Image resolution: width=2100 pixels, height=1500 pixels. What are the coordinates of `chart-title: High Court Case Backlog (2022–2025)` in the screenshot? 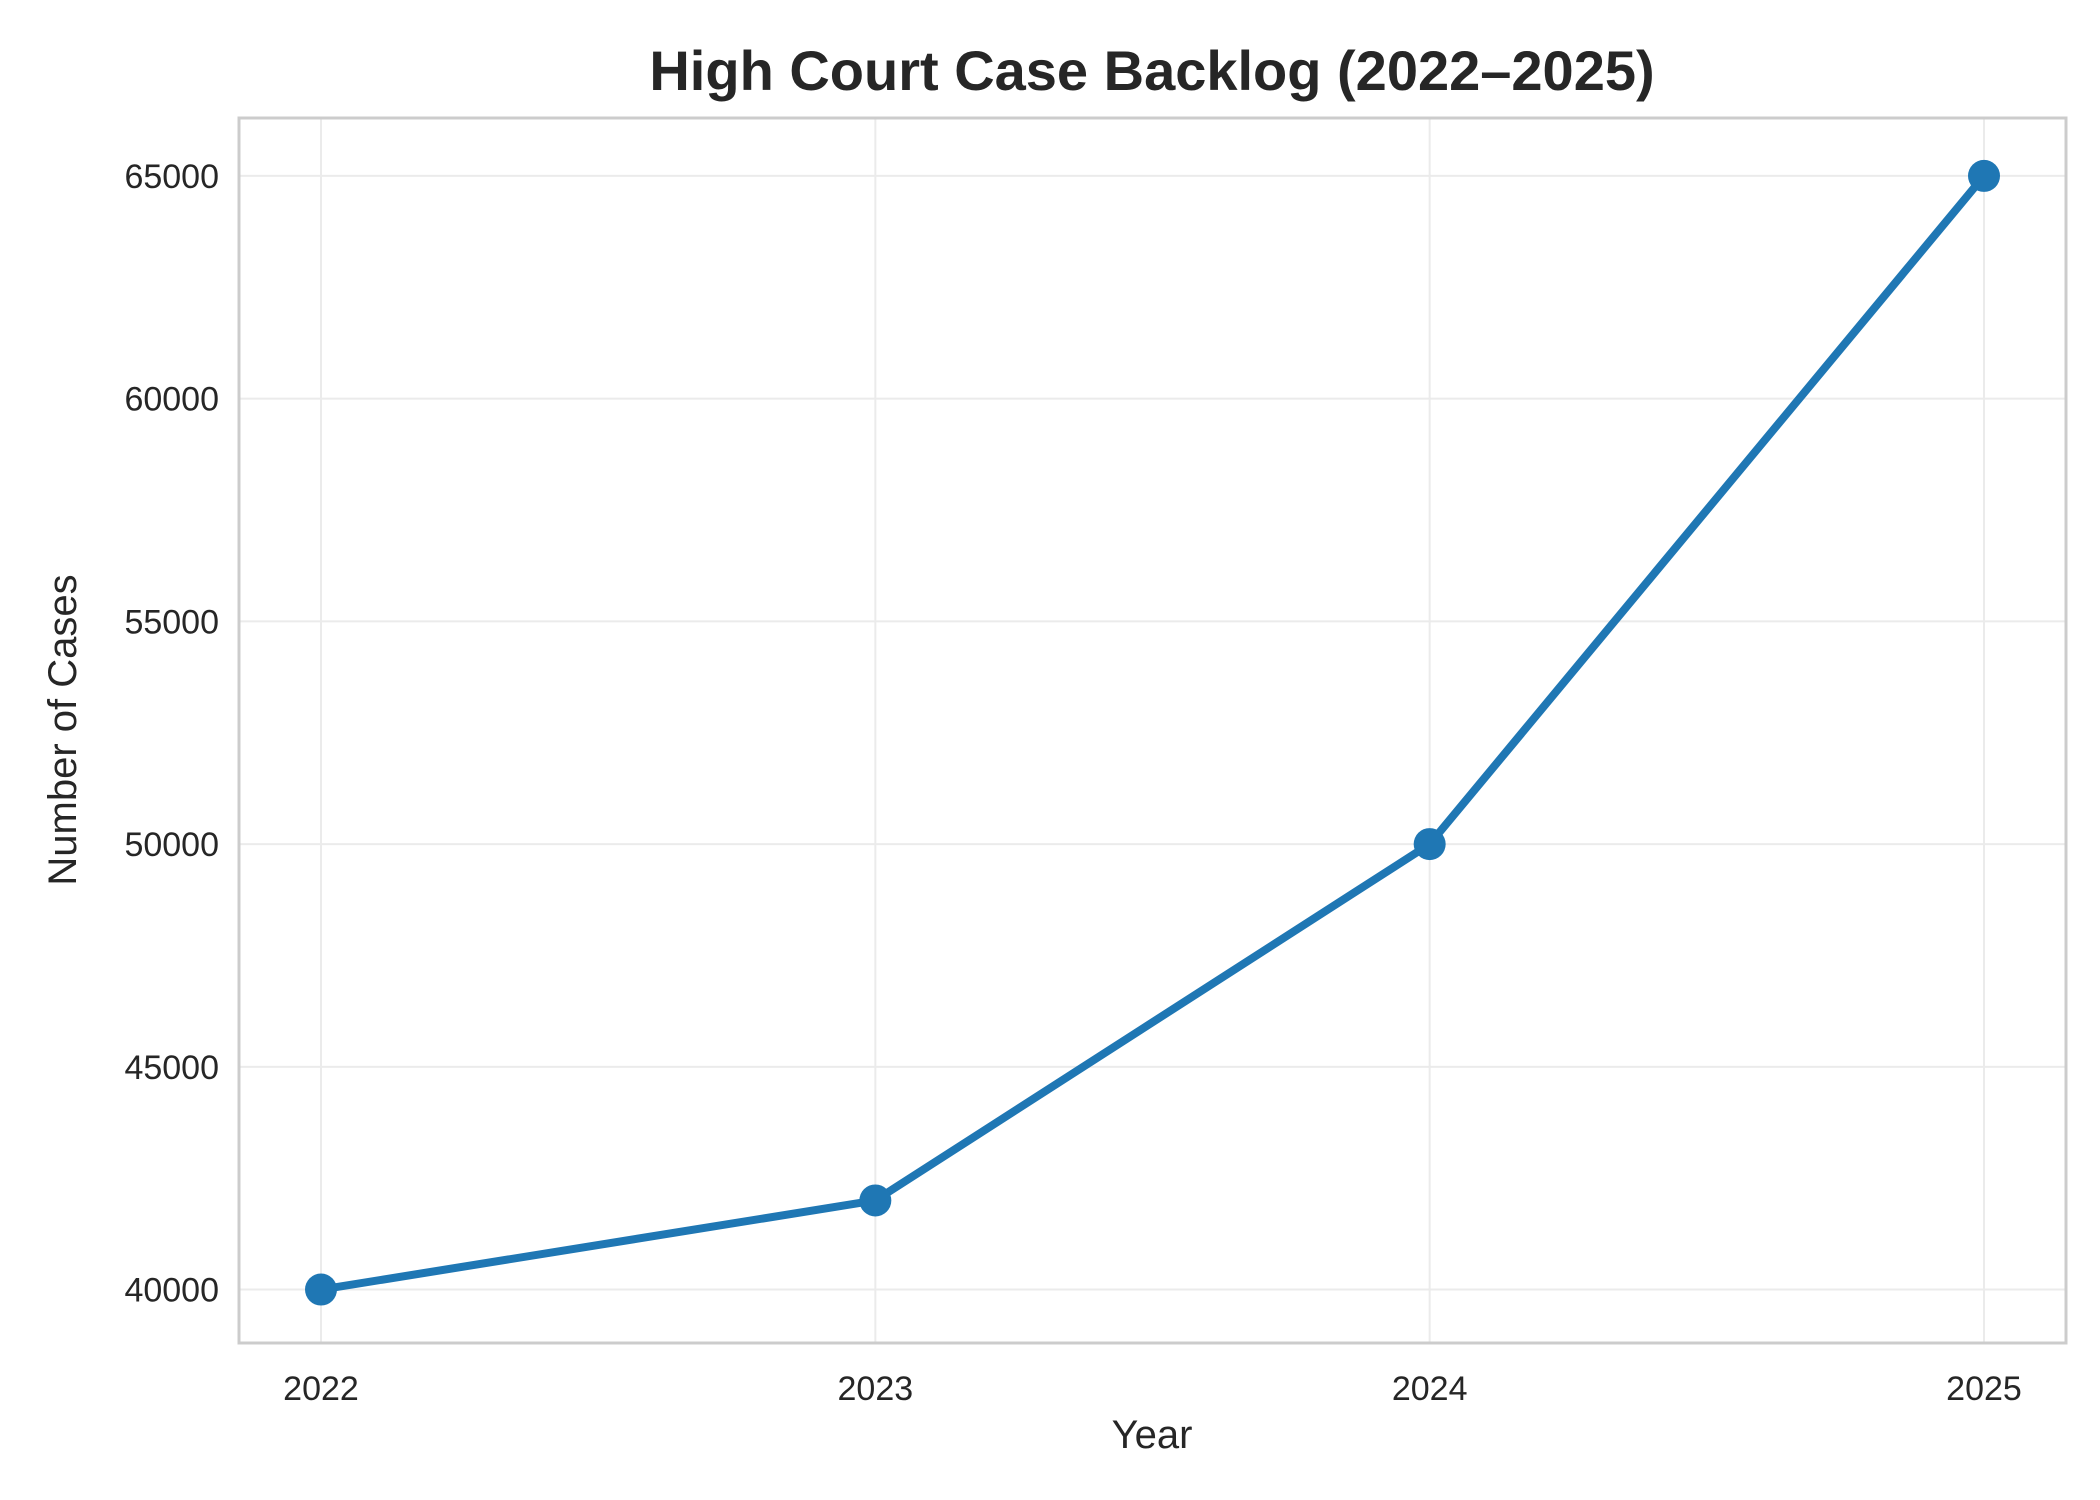 It's located at (1151, 70).